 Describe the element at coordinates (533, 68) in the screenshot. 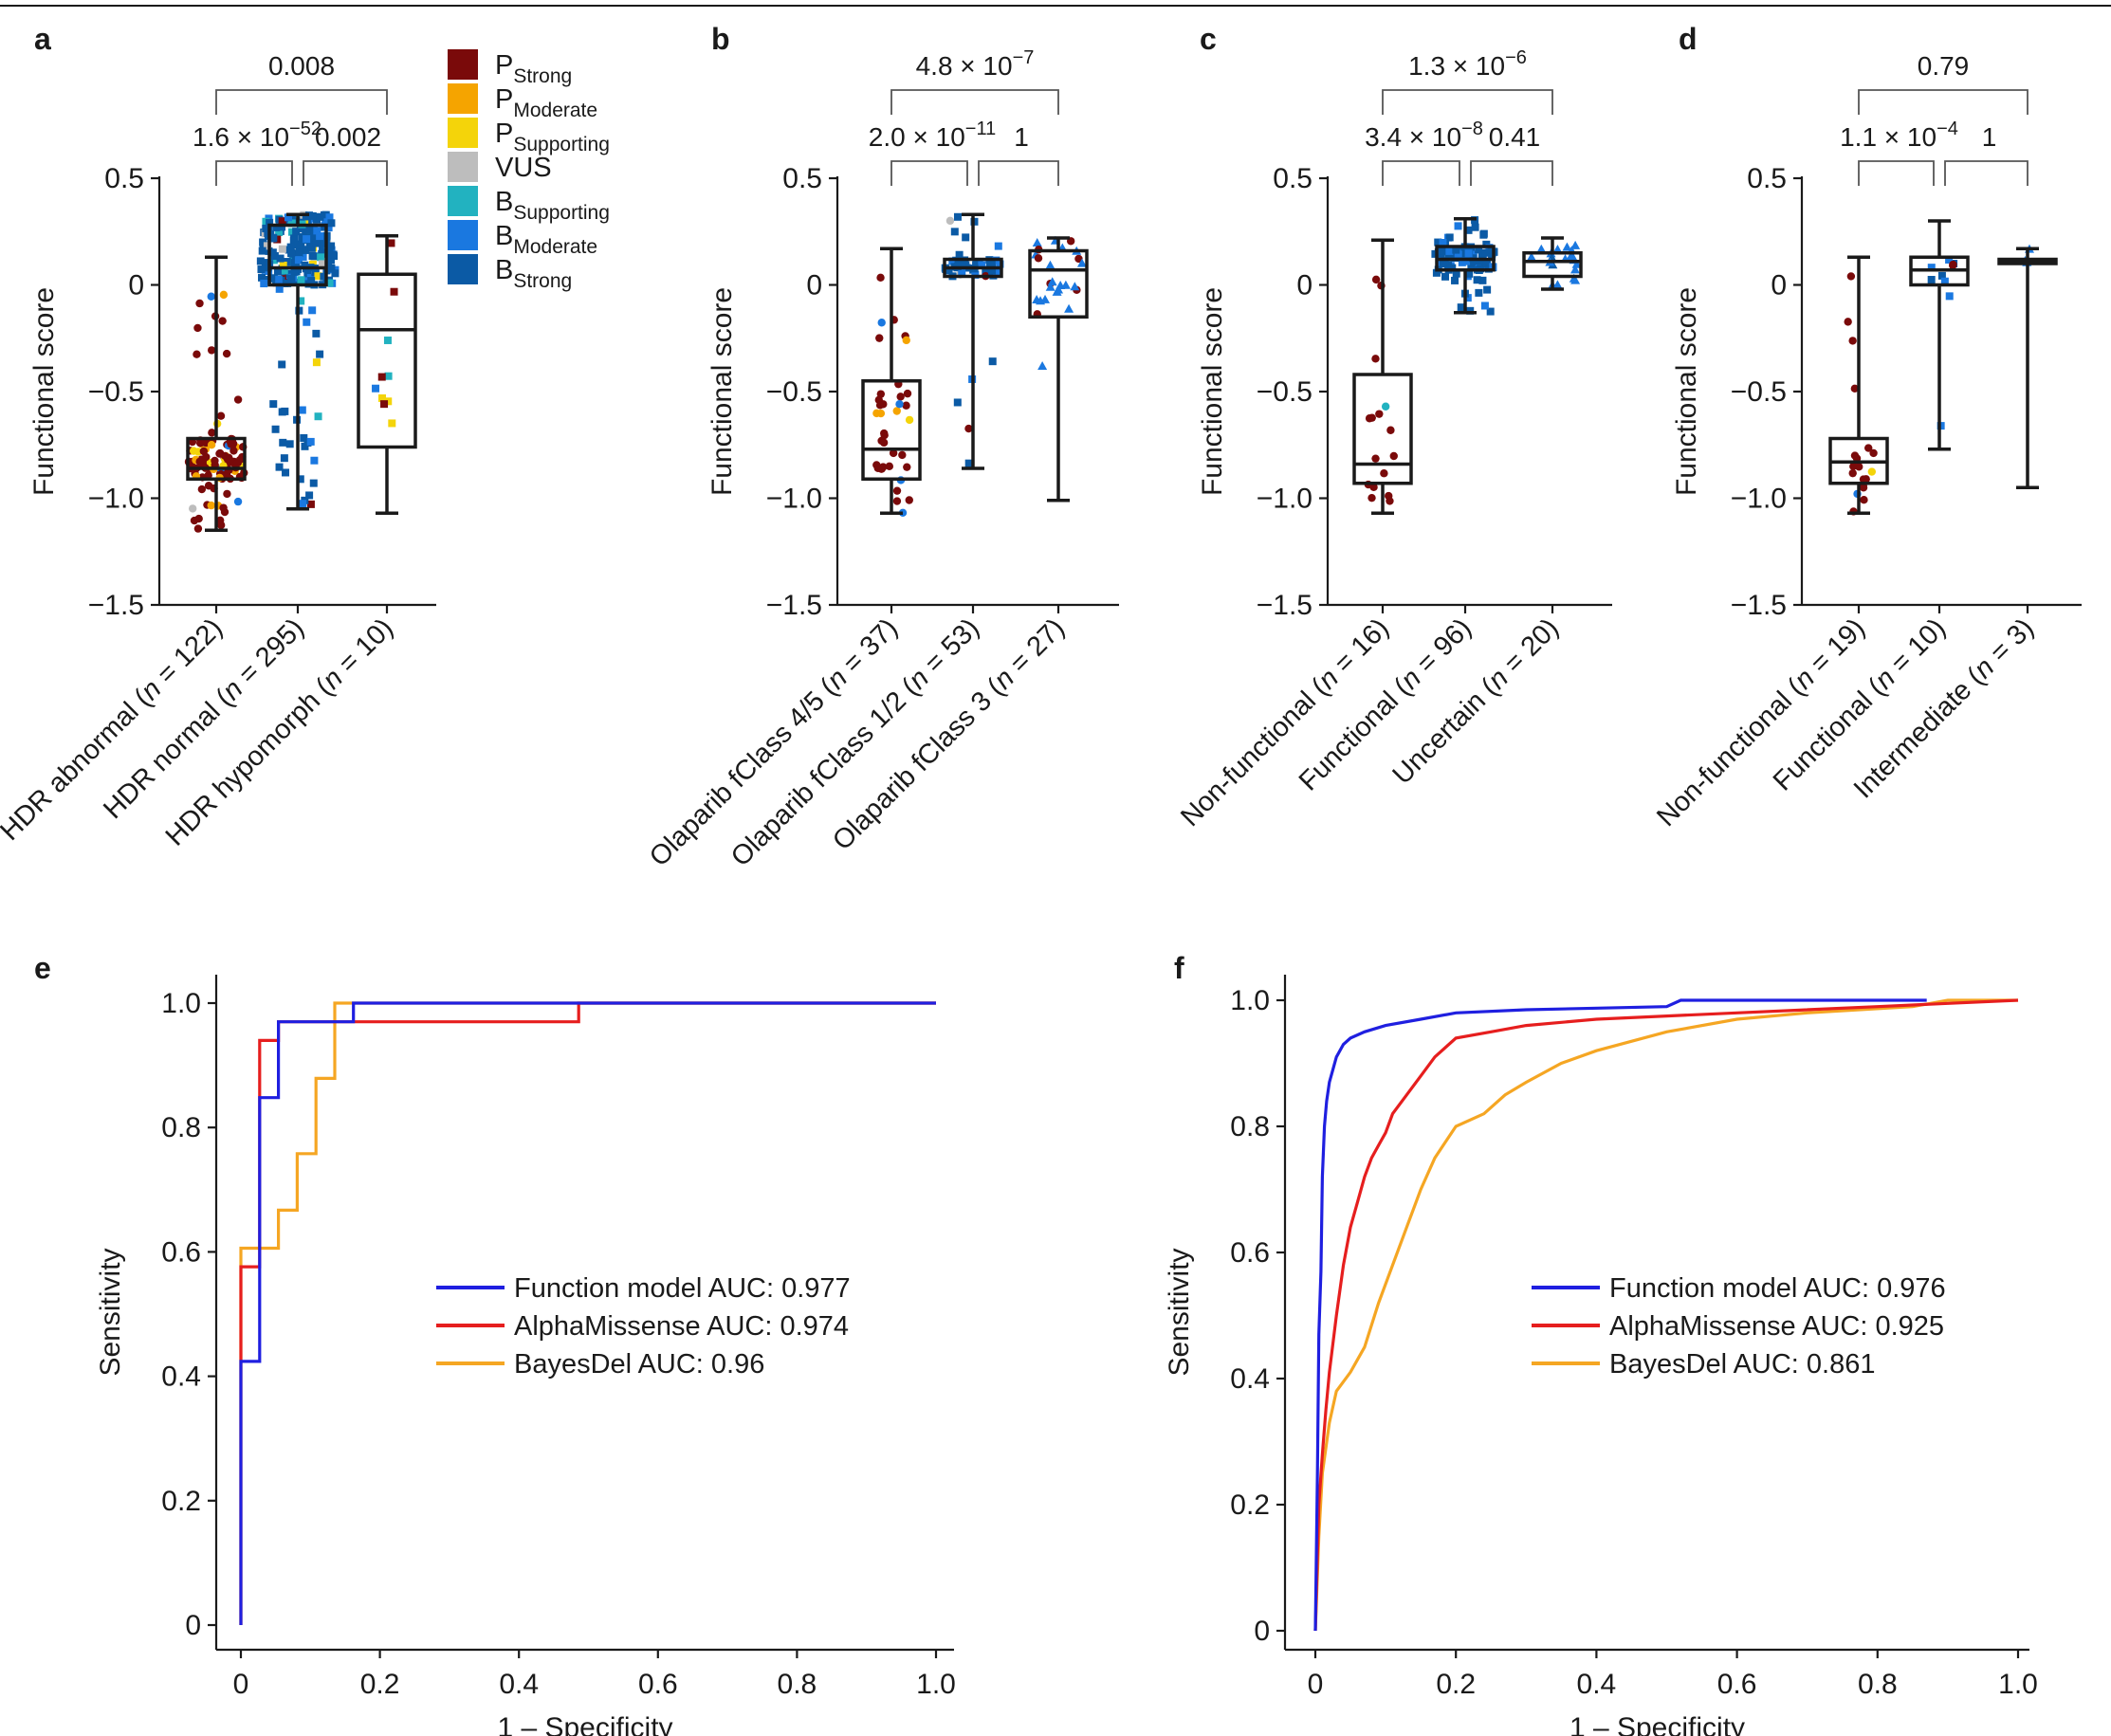

I see `legend-label: PStrong` at that location.